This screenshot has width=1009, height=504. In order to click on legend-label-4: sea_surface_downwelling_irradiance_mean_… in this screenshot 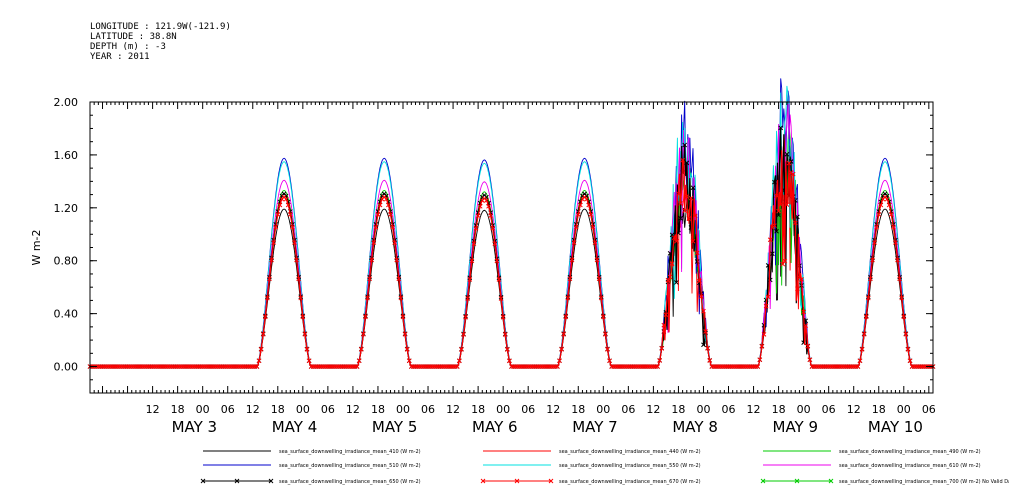, I will do `click(630, 466)`.